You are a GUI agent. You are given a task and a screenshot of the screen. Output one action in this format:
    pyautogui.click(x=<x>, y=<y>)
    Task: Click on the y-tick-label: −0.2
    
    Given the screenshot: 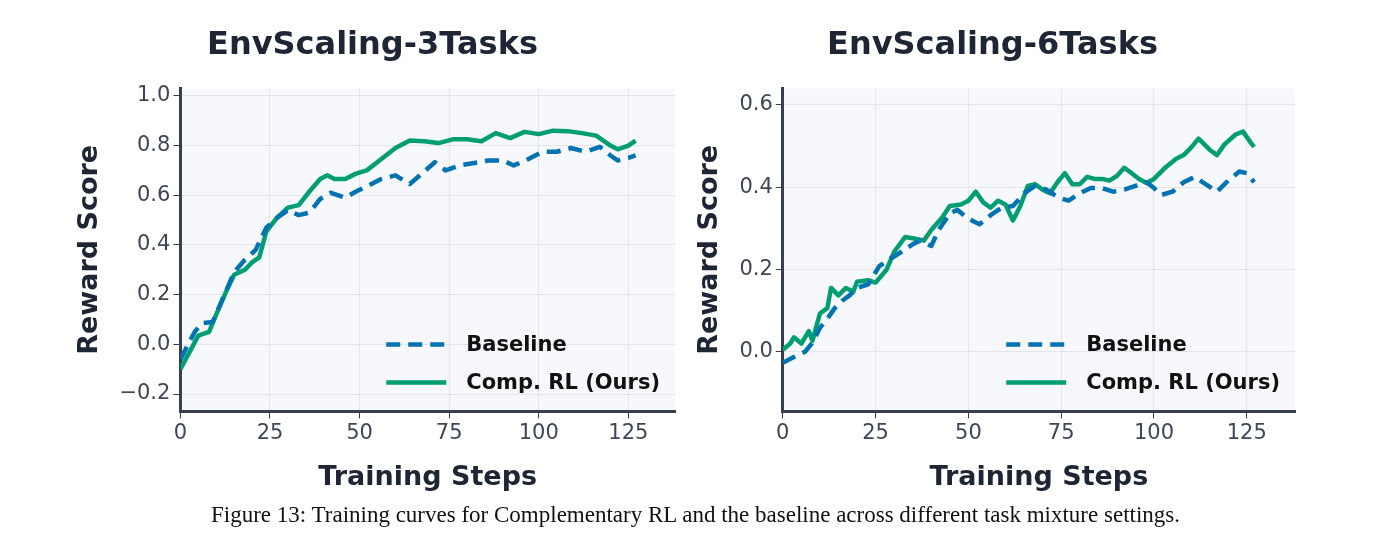 What is the action you would take?
    pyautogui.click(x=145, y=392)
    